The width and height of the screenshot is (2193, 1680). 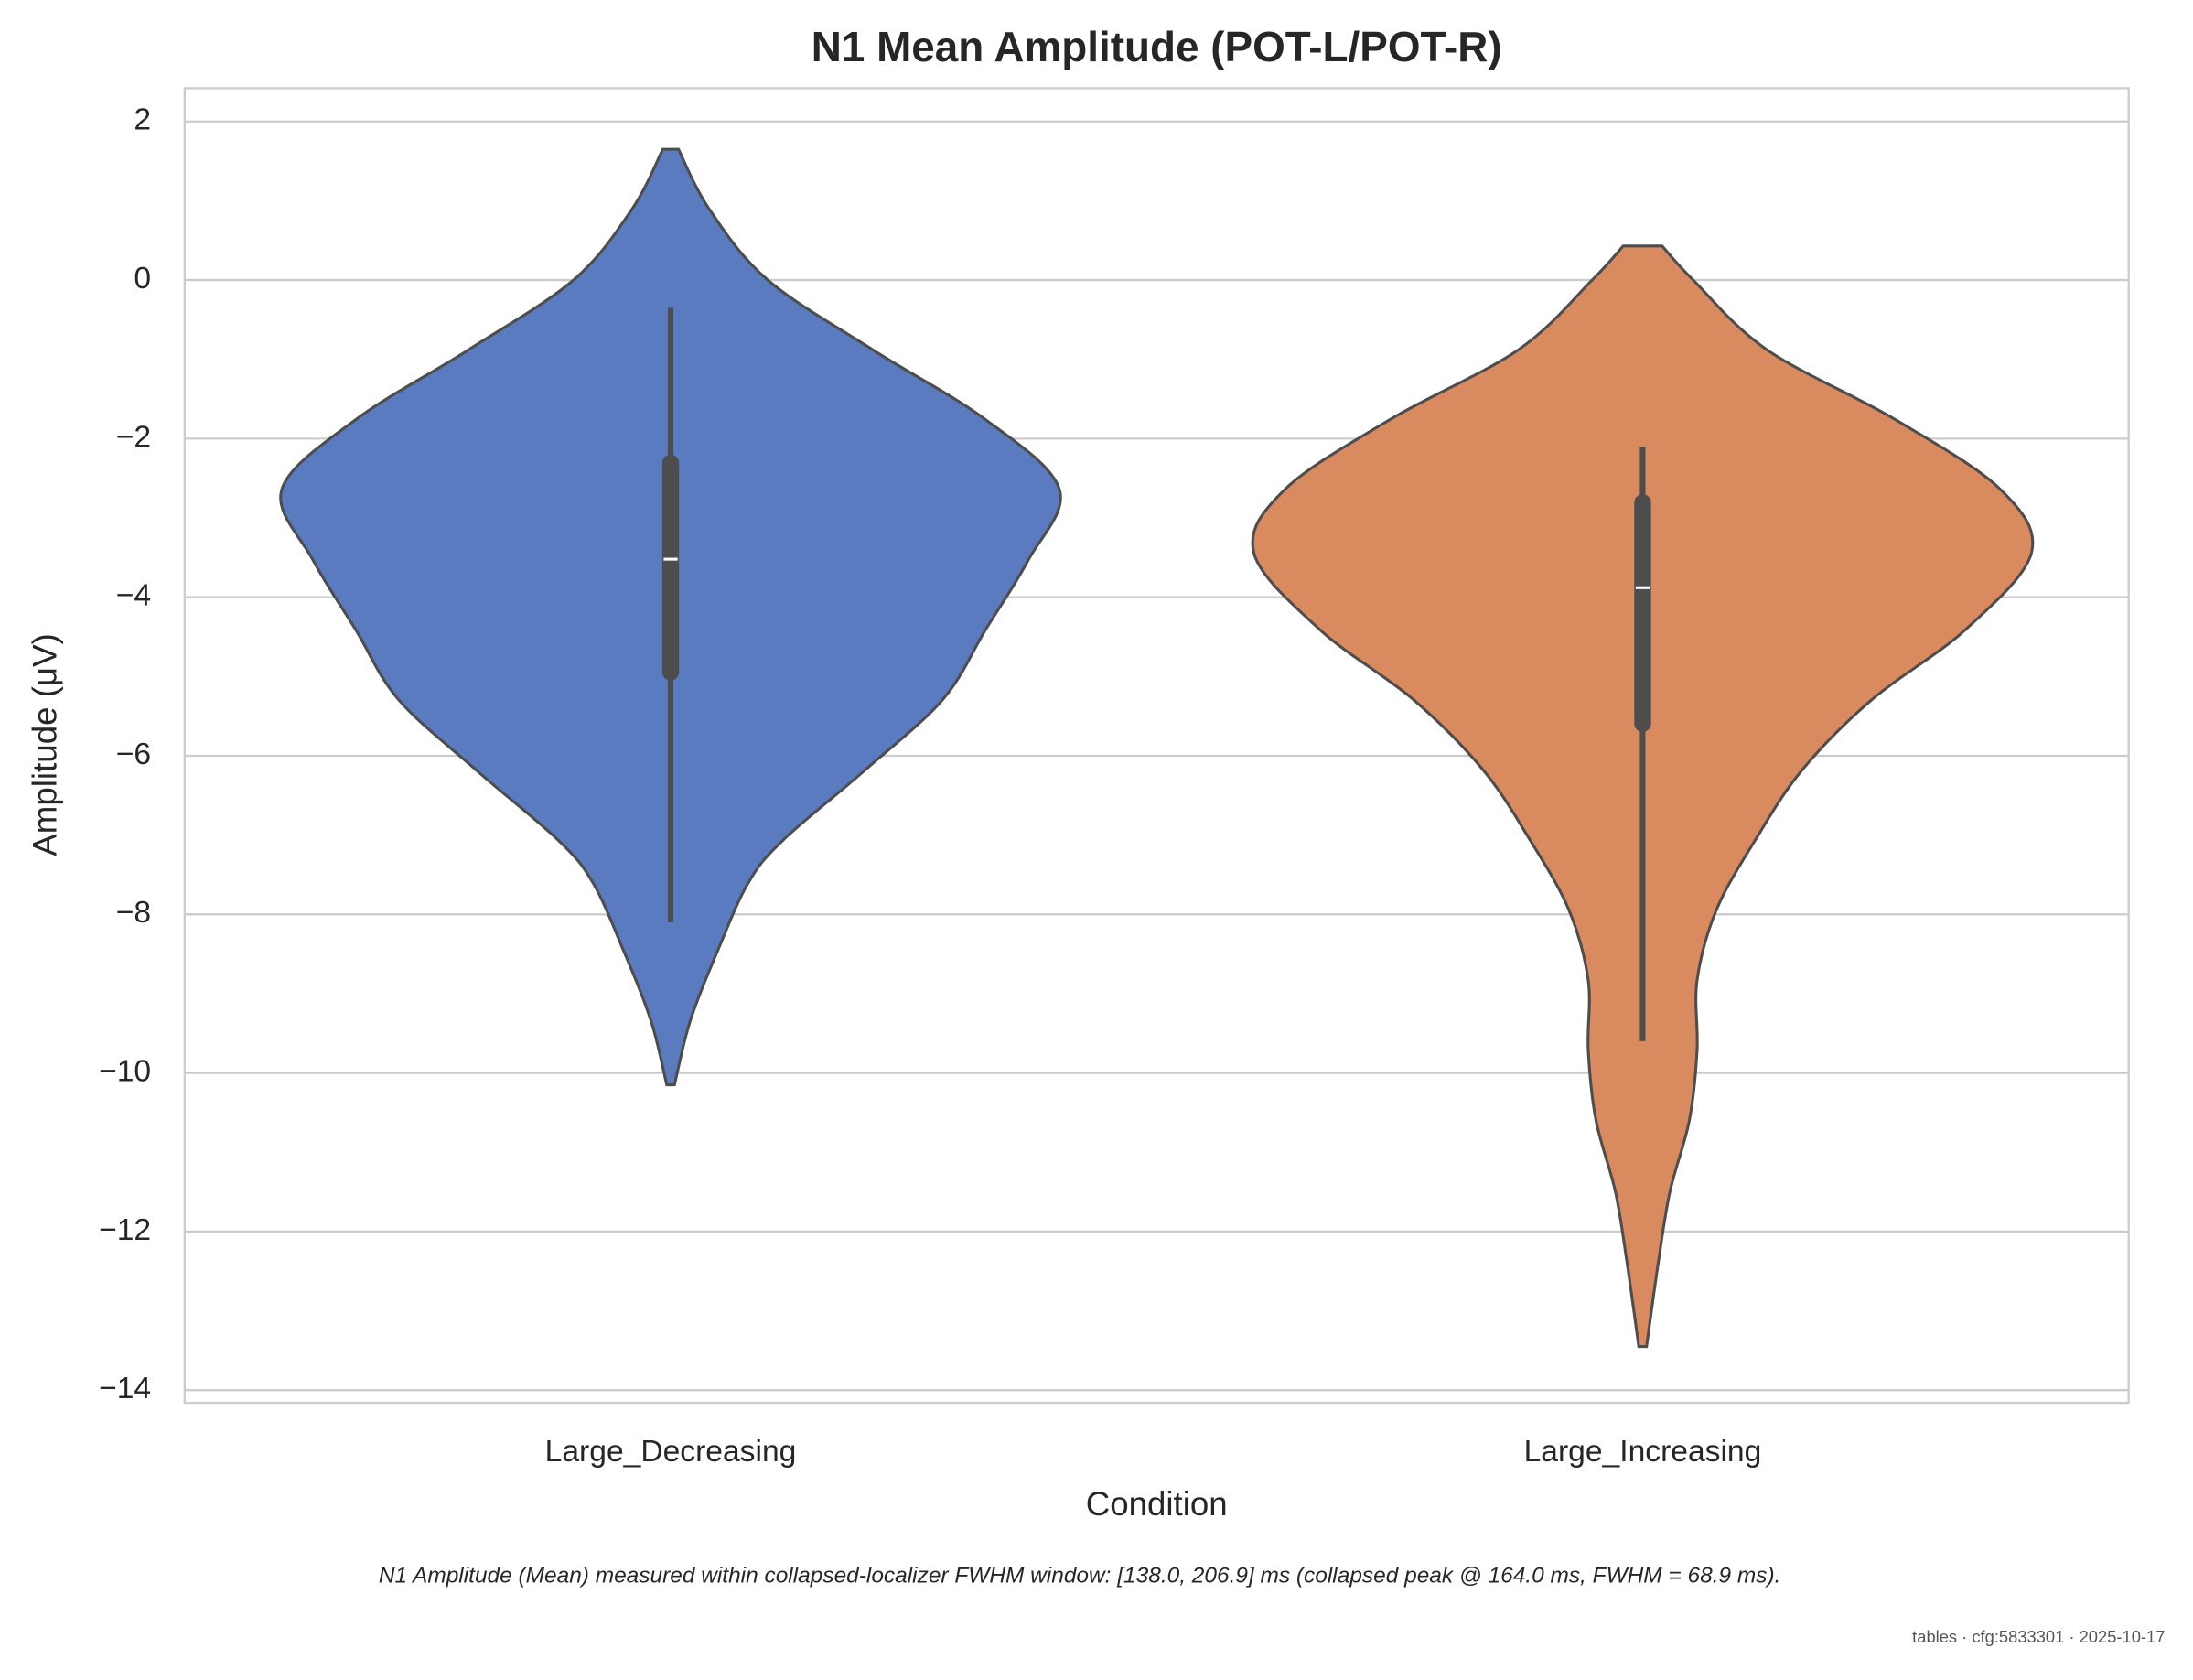 I want to click on x-tick-label: Large_Decreasing, so click(x=671, y=1452).